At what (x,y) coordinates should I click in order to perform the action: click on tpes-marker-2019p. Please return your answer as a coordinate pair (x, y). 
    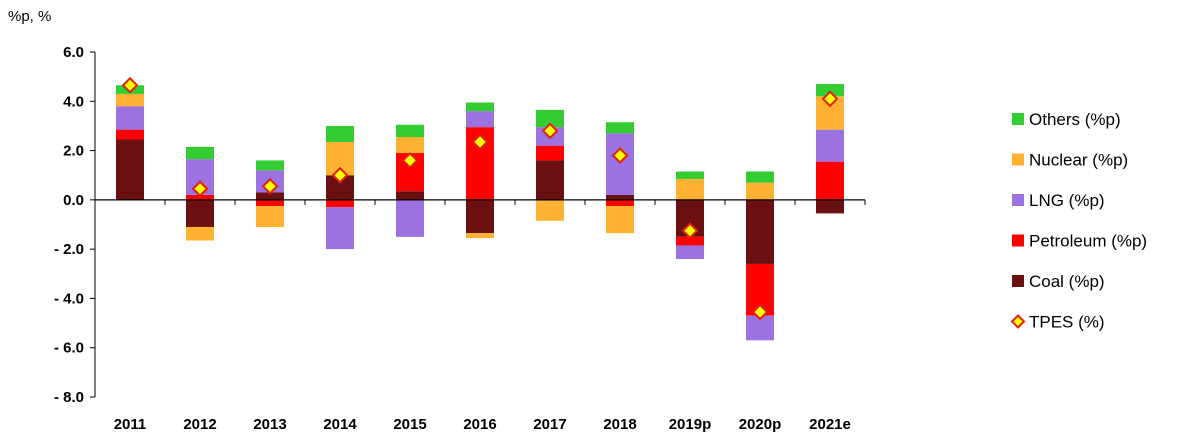
    Looking at the image, I should click on (690, 231).